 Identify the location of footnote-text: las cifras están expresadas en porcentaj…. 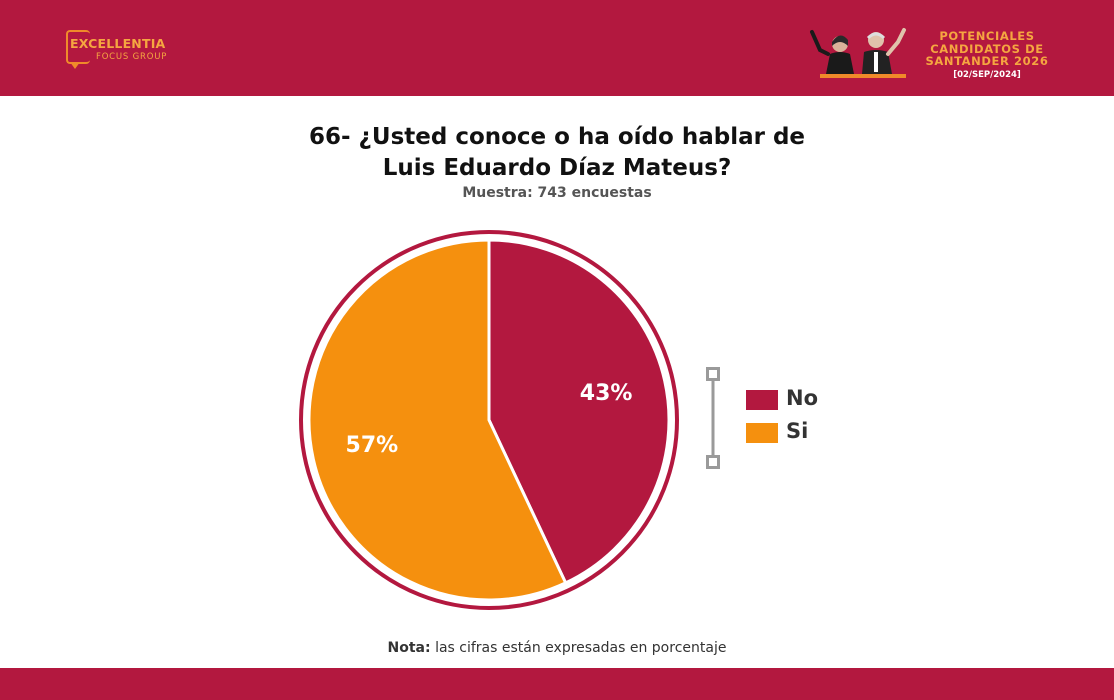
(581, 648).